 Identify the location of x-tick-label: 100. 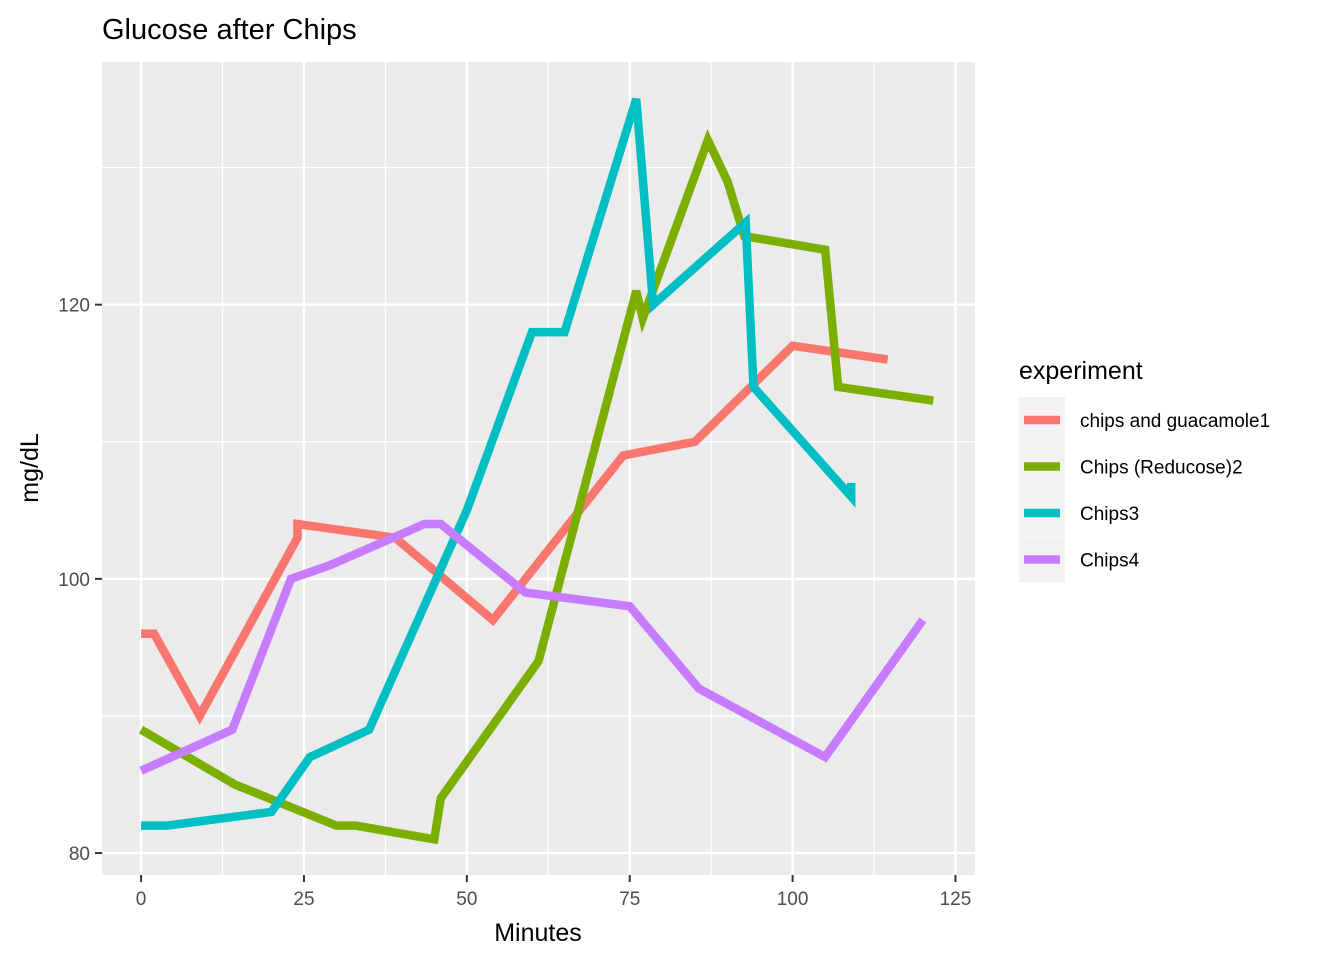
(793, 899).